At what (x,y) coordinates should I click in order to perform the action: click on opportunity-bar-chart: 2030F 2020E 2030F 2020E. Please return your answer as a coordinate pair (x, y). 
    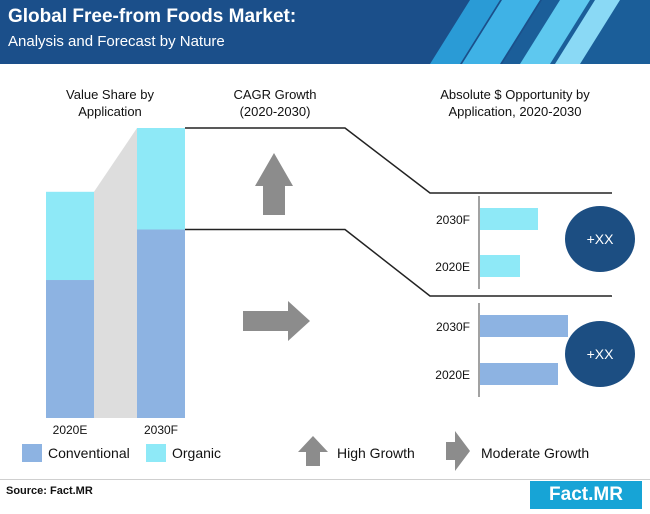
    Looking at the image, I should click on (501, 296).